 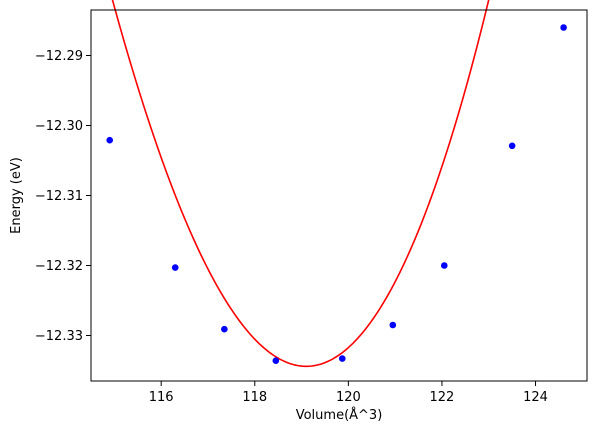 I want to click on x-tick-label: 120, so click(x=348, y=397).